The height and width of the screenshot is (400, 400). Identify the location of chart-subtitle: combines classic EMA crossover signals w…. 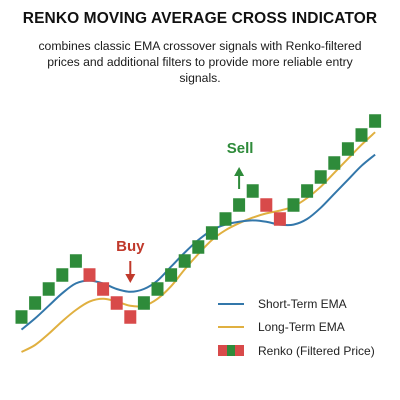
(200, 62).